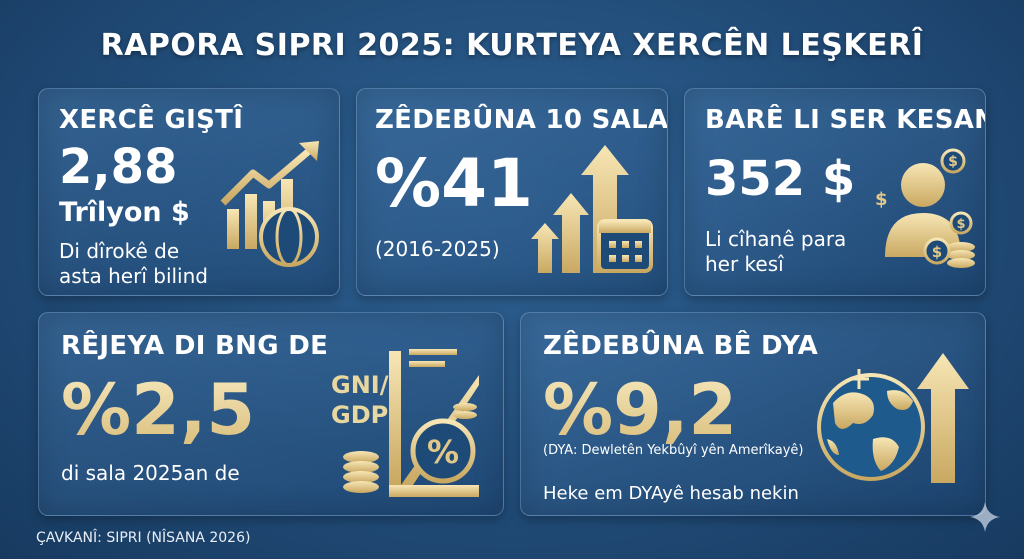 This screenshot has width=1024, height=559. I want to click on per-capita-desc-line2: her kesî, so click(744, 264).